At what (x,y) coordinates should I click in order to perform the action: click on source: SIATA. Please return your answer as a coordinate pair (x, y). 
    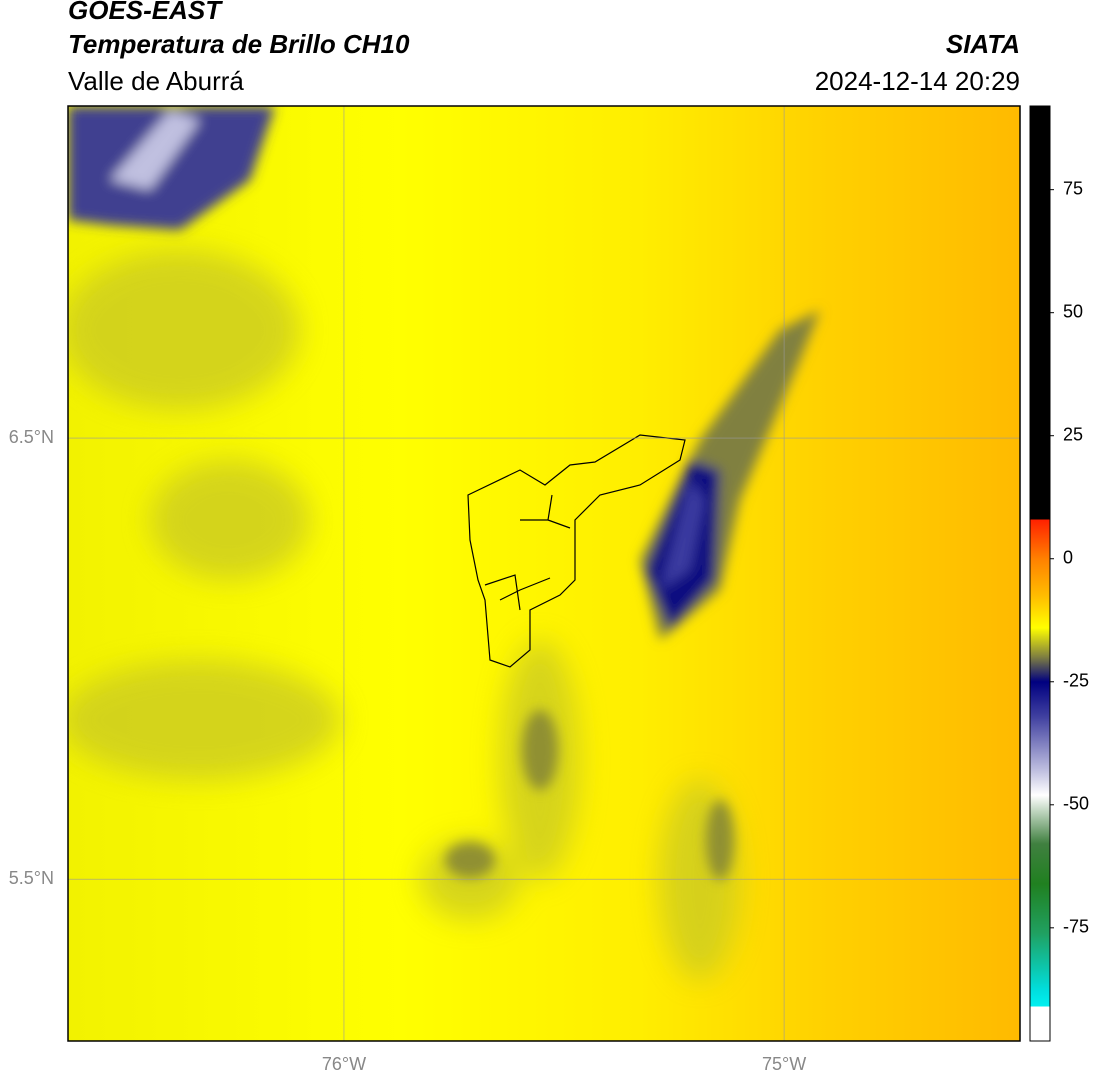
    Looking at the image, I should click on (983, 44).